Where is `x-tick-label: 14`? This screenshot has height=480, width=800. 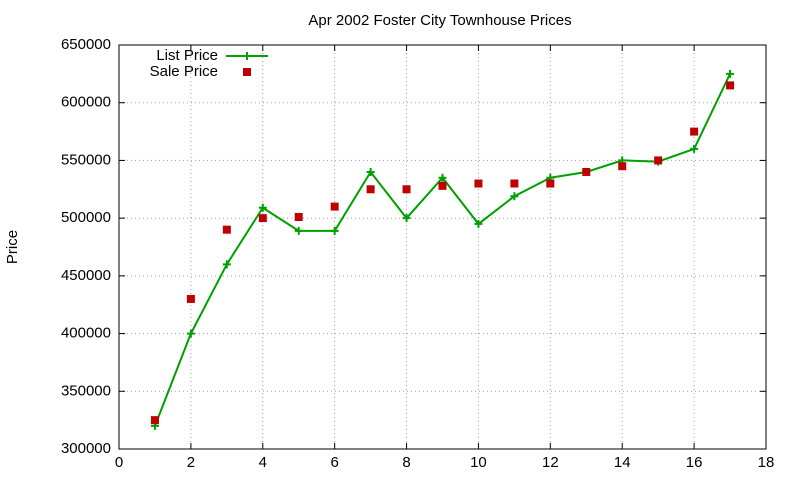 x-tick-label: 14 is located at coordinates (622, 462).